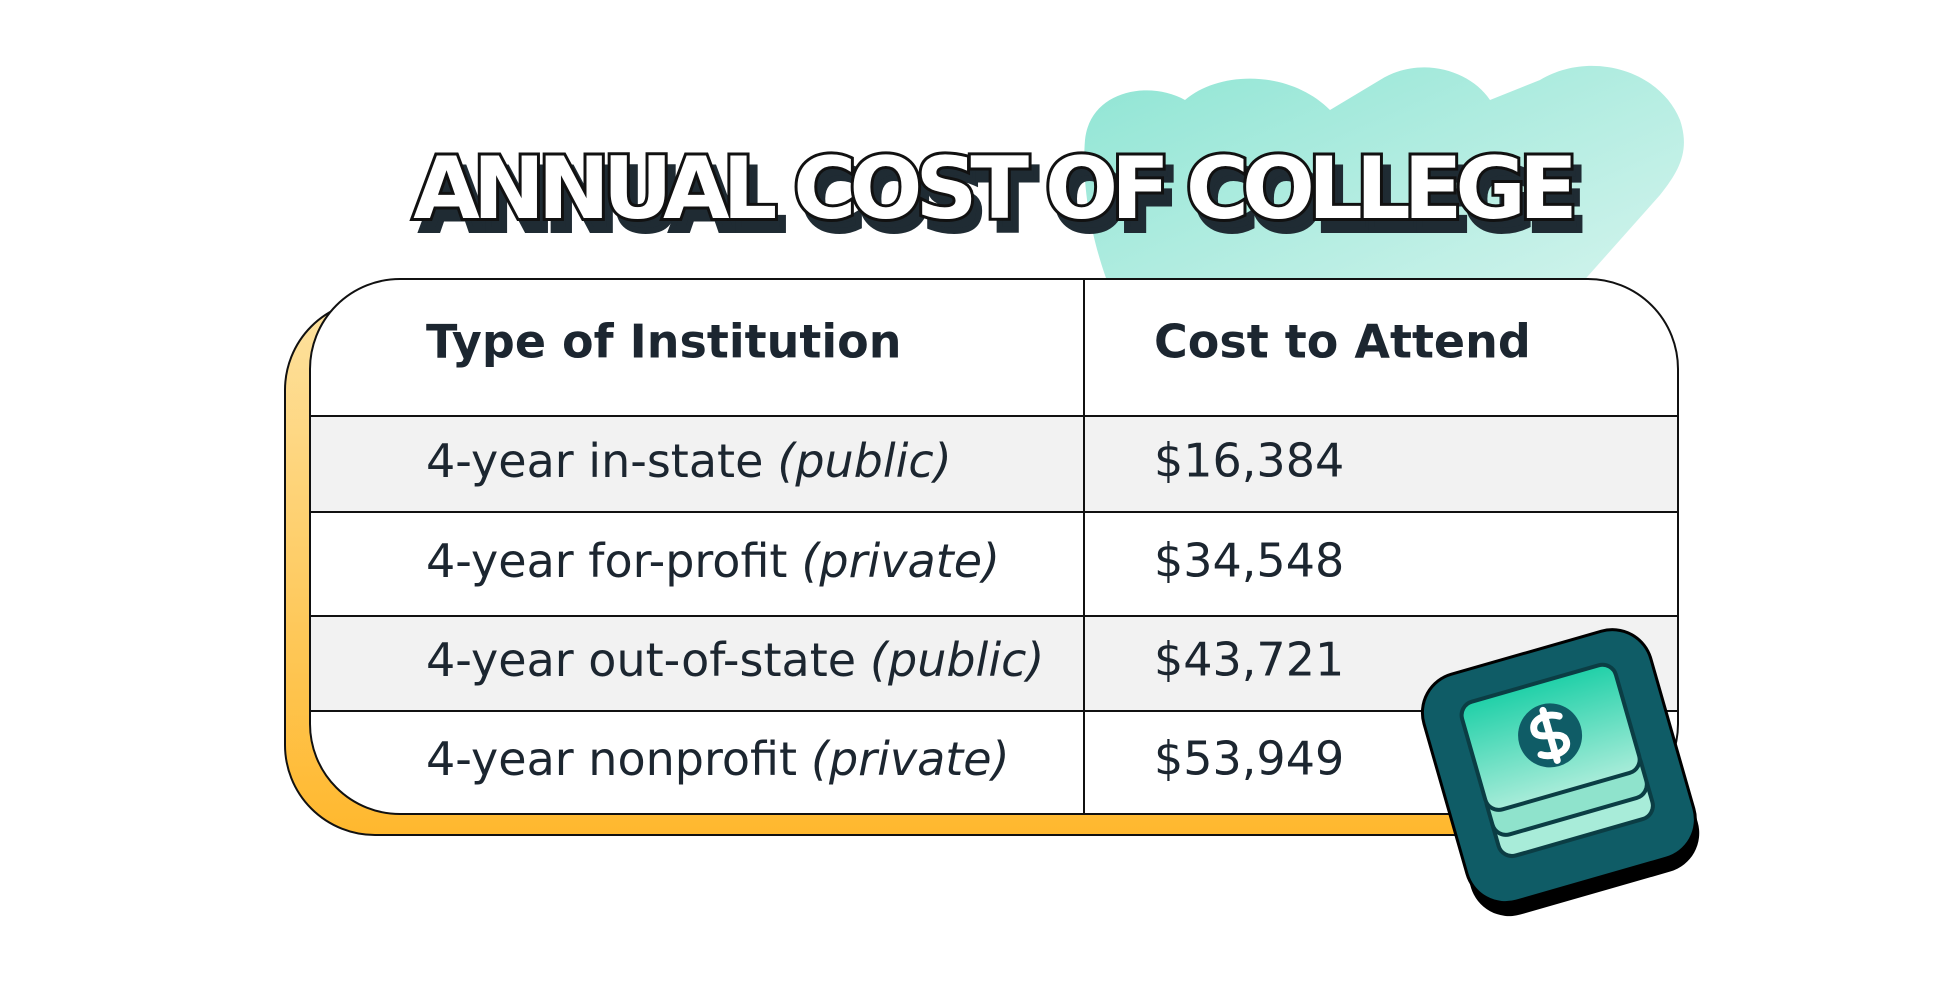 This screenshot has height=1000, width=1938. What do you see at coordinates (1249, 660) in the screenshot?
I see `cost-cell: $43,721` at bounding box center [1249, 660].